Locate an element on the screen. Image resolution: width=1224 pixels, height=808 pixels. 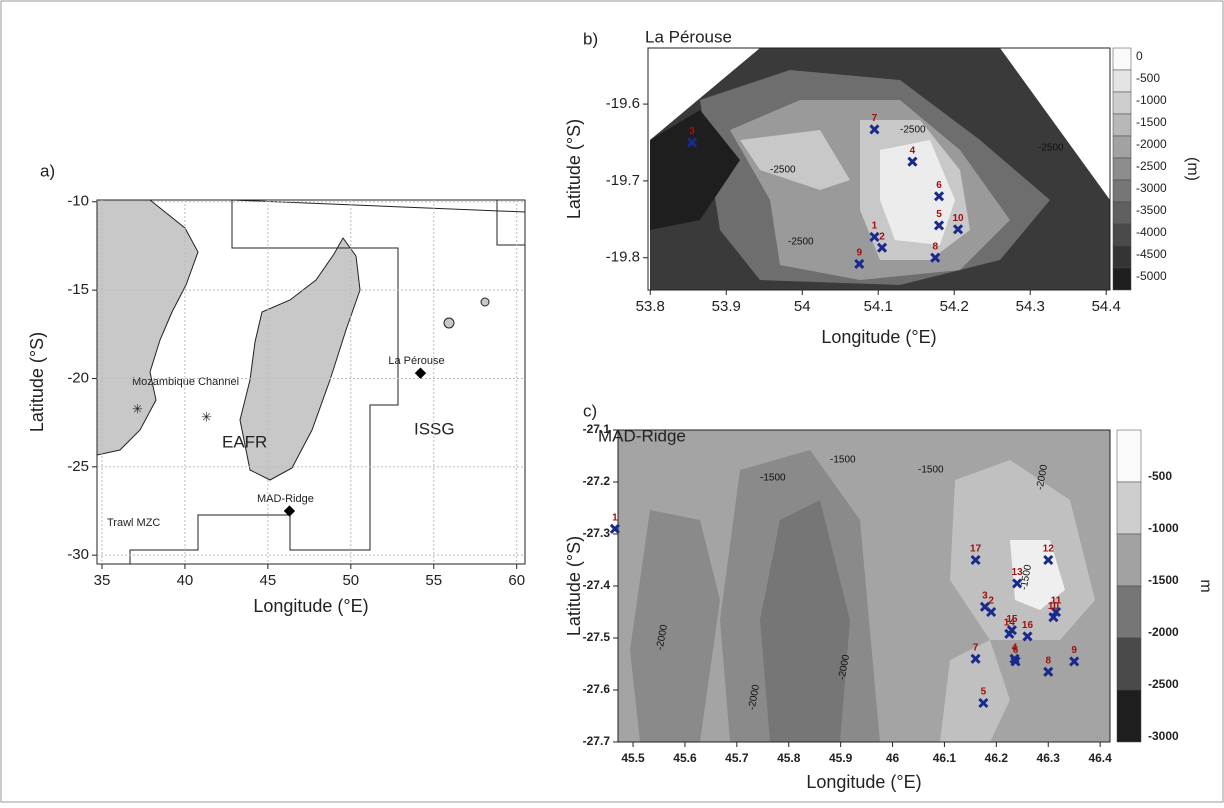
y-tick-label: -19.6 is located at coordinates (623, 103).